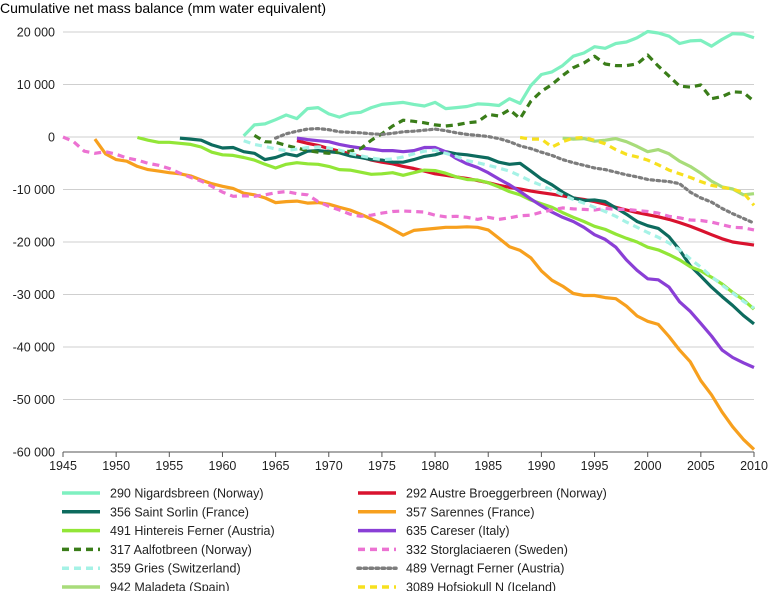 The height and width of the screenshot is (591, 768). What do you see at coordinates (170, 586) in the screenshot?
I see `legend-entry: 942 Maladeta (Spain)` at bounding box center [170, 586].